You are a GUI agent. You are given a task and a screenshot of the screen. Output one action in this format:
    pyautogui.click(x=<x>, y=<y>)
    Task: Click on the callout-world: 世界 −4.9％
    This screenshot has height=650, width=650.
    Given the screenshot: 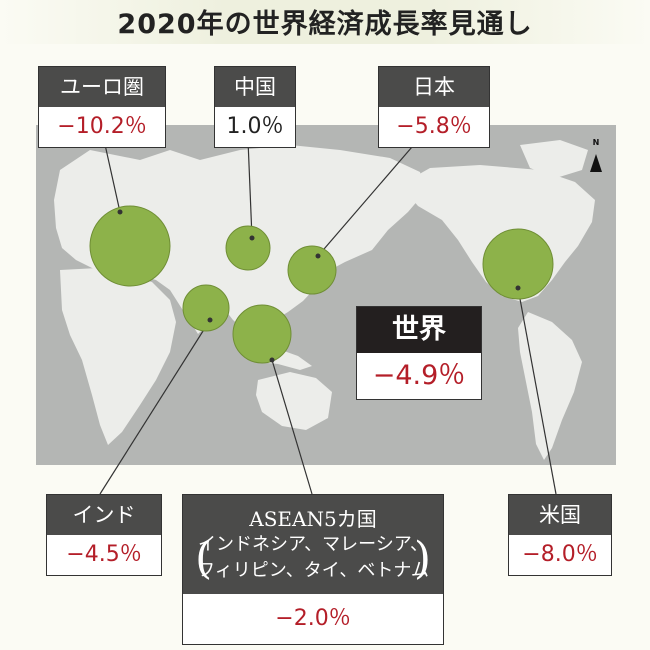 What is the action you would take?
    pyautogui.click(x=419, y=353)
    